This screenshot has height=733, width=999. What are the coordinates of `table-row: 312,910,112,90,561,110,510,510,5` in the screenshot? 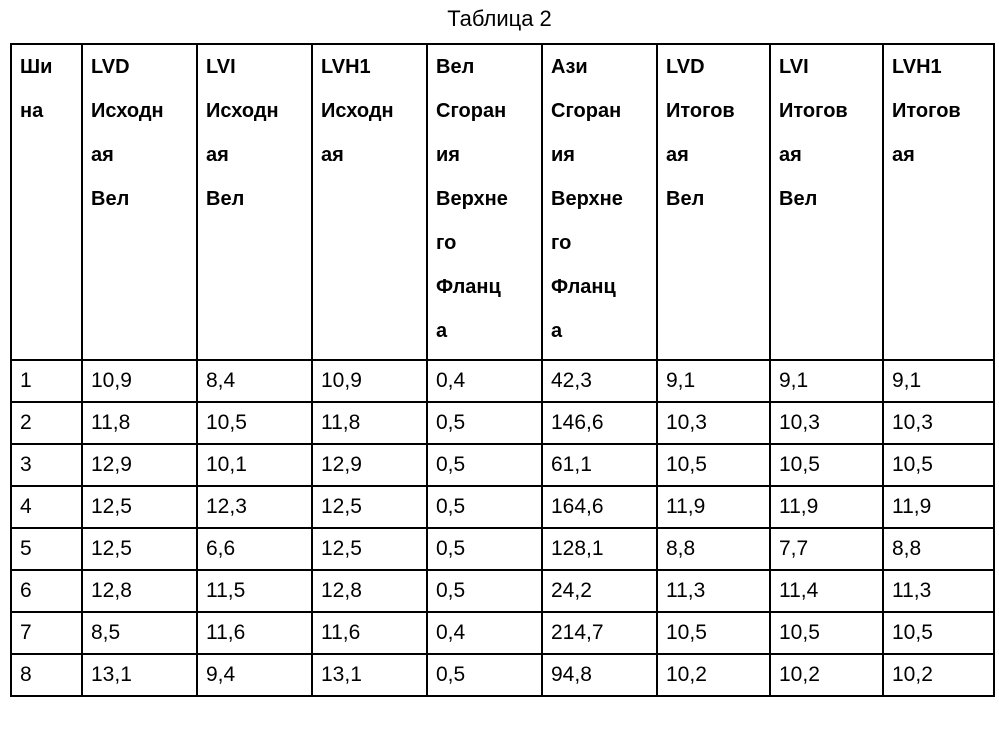 It's located at (502, 465).